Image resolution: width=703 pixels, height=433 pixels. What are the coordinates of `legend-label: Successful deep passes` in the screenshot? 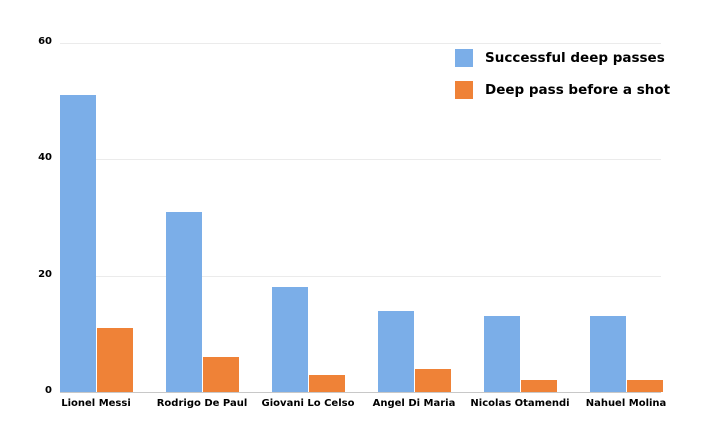 It's located at (575, 58).